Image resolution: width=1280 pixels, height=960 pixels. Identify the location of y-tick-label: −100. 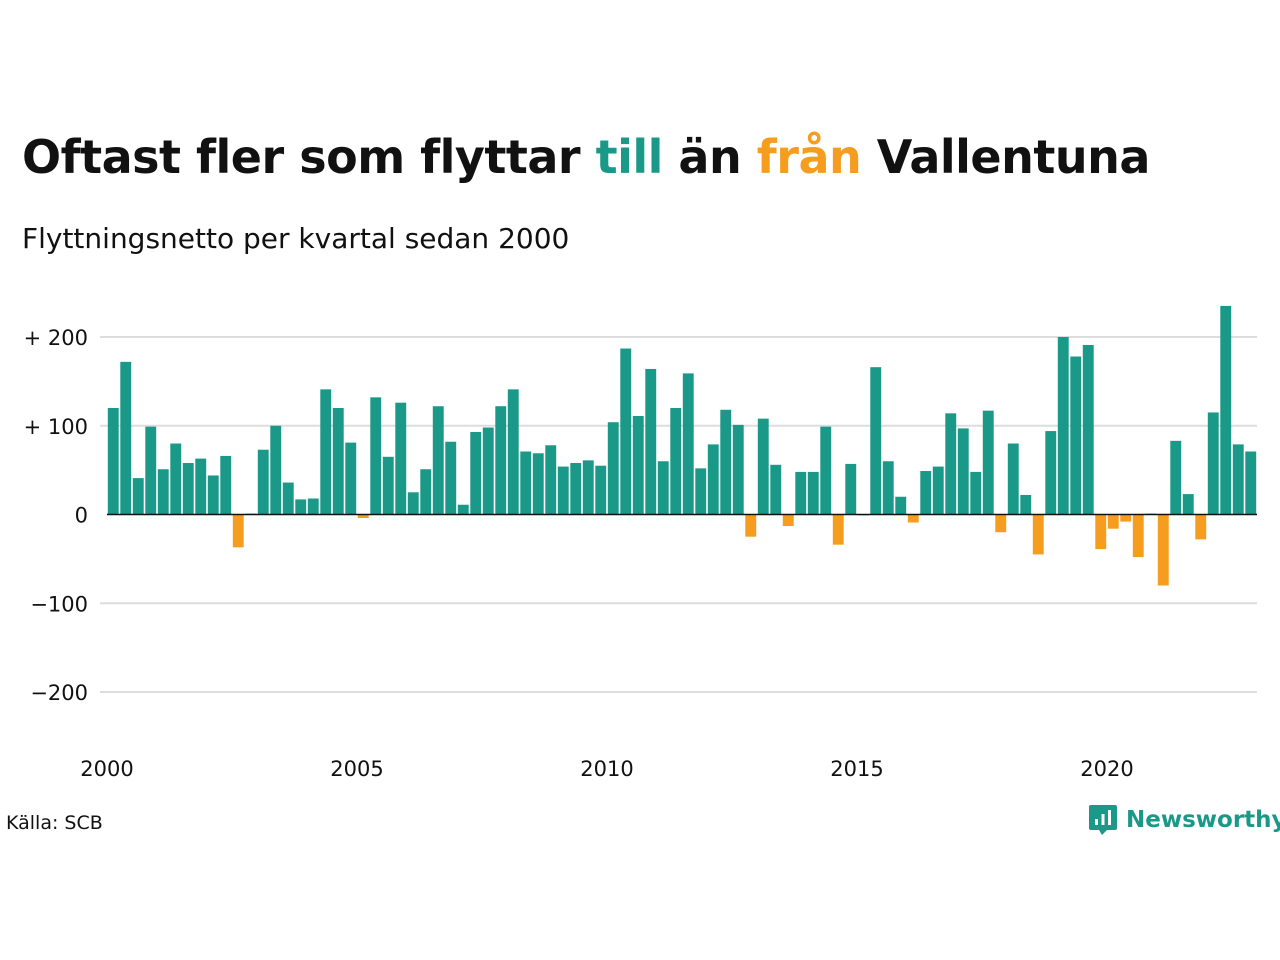
(59, 604).